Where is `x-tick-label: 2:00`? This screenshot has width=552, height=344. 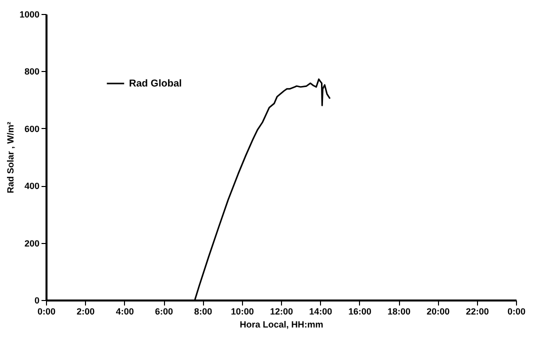 x-tick-label: 2:00 is located at coordinates (85, 311).